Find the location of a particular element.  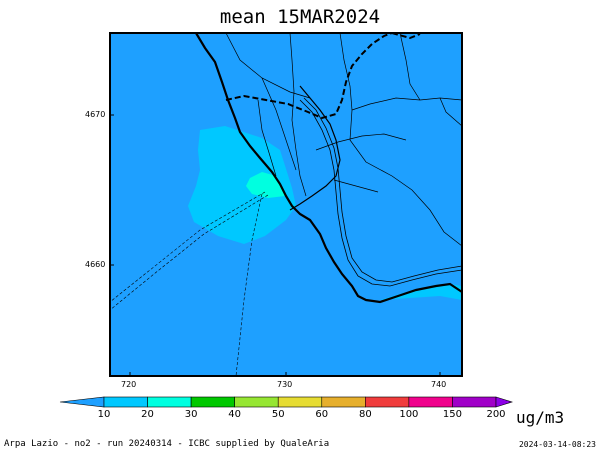

colorbar-tick-label: 150 is located at coordinates (452, 414).